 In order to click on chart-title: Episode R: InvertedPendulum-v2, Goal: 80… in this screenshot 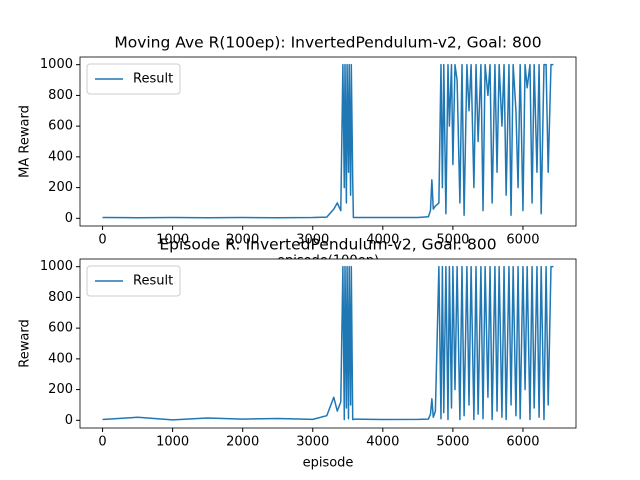, I will do `click(327, 245)`.